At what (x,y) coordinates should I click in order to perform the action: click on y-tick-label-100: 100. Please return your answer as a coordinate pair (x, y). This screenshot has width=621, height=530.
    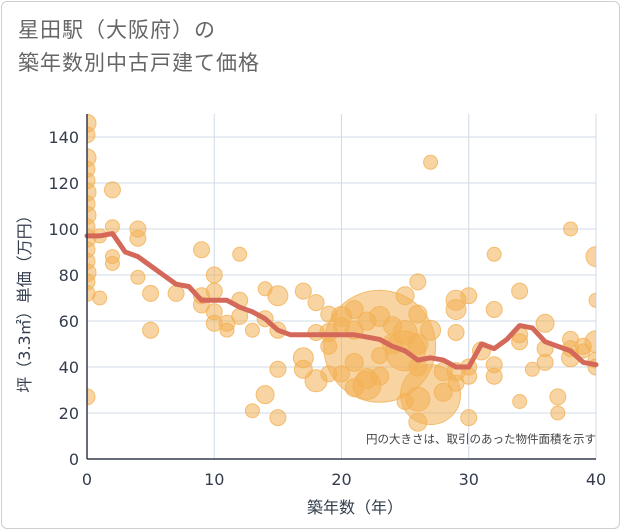
    Looking at the image, I should click on (63, 229).